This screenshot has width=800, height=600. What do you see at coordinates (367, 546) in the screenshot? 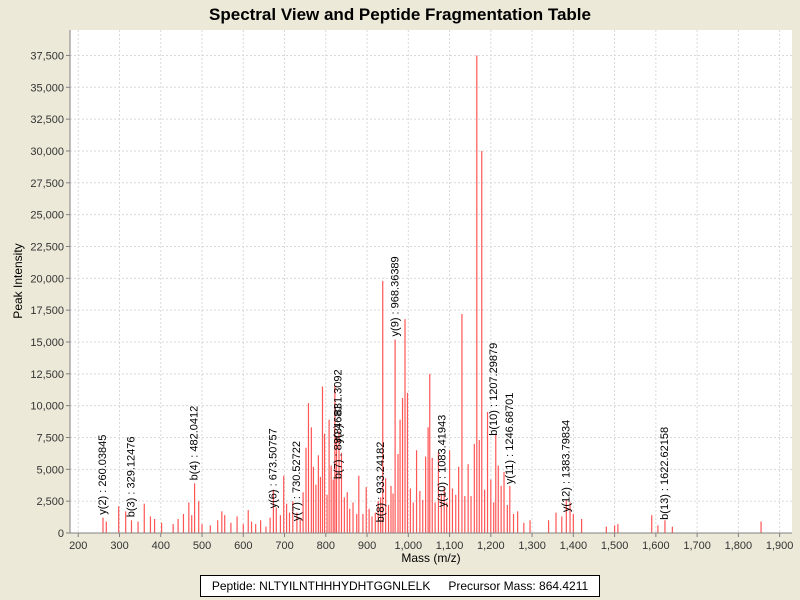
I see `x-tick-label: 900` at bounding box center [367, 546].